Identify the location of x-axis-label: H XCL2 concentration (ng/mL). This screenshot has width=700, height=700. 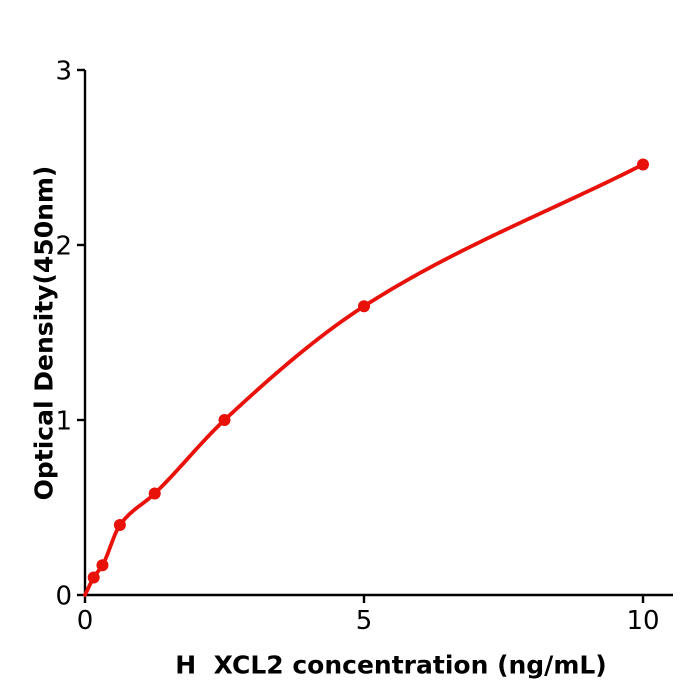
(391, 665).